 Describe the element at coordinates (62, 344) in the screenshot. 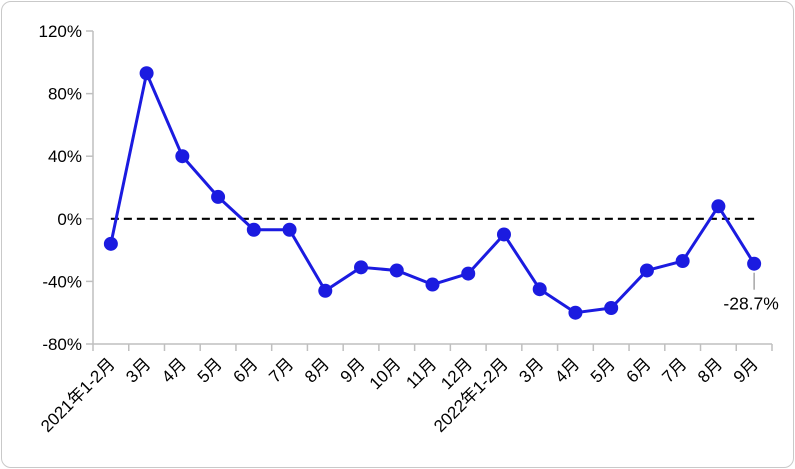

I see `y-axis-label: -80%` at that location.